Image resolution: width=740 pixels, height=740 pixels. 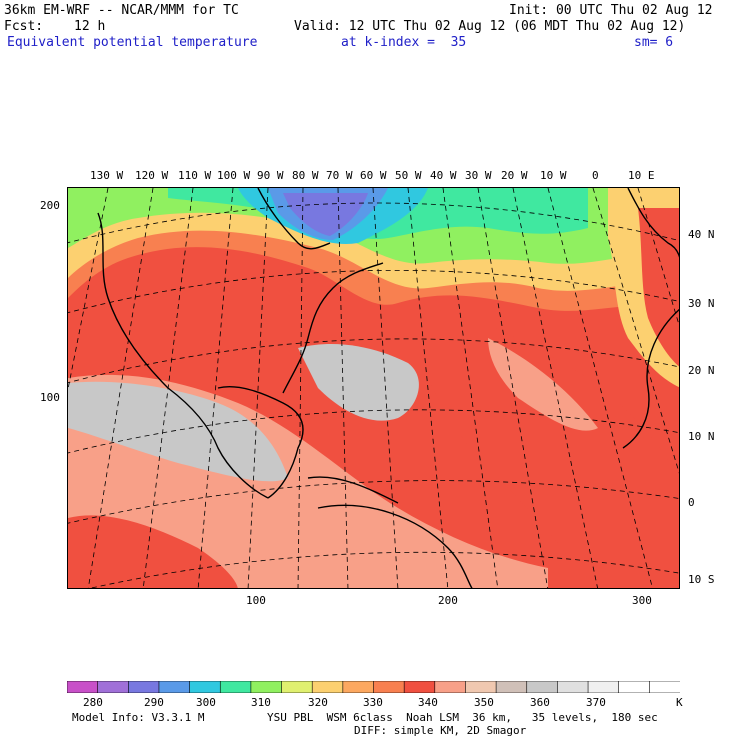 What do you see at coordinates (153, 551) in the screenshot?
I see `field-pacific-hot` at bounding box center [153, 551].